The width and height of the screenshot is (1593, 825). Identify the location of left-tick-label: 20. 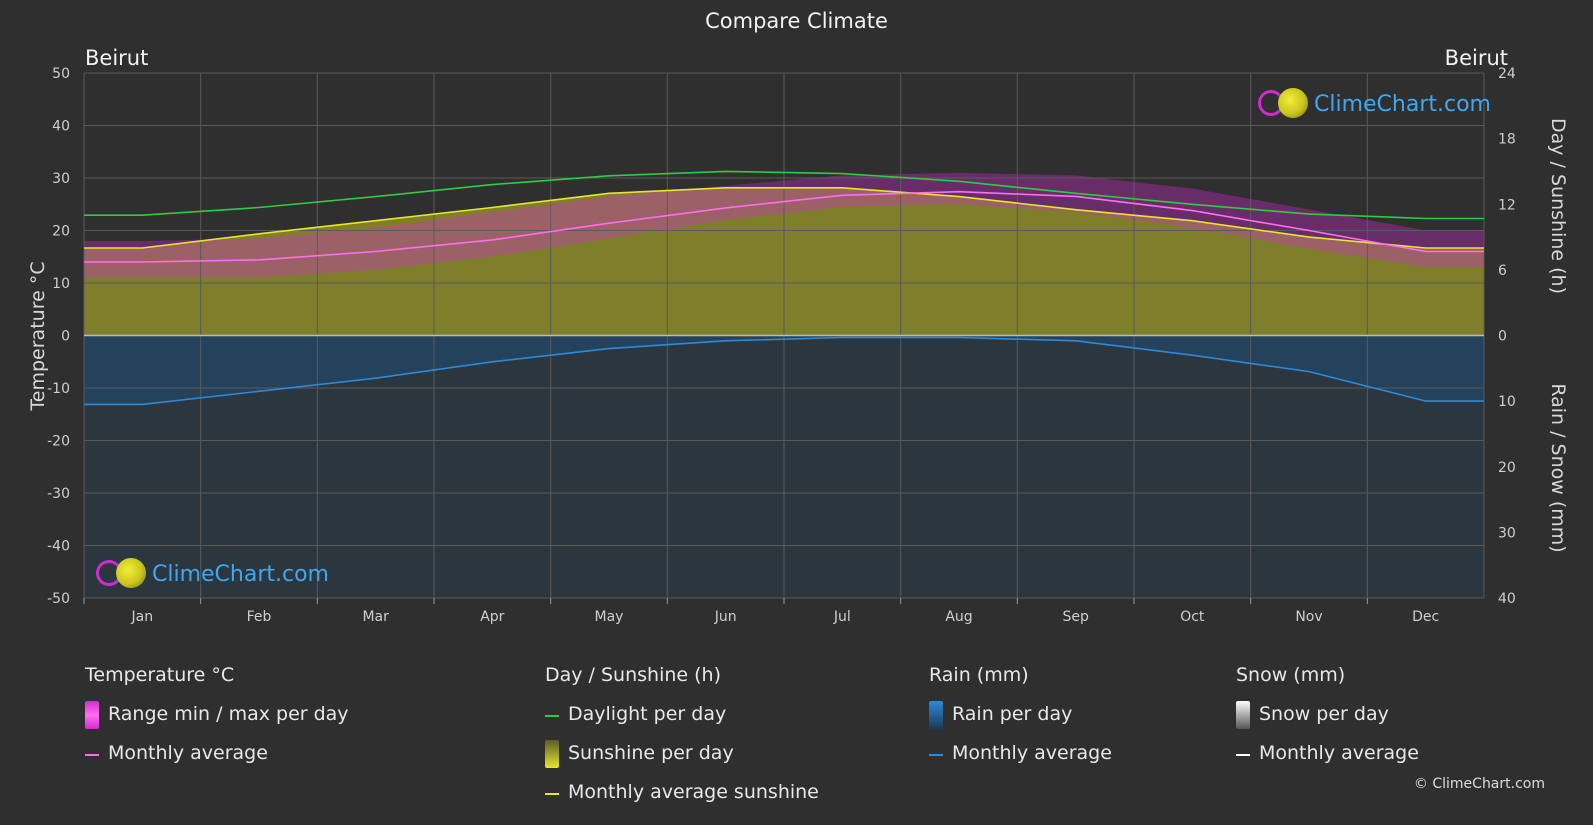
(61, 232).